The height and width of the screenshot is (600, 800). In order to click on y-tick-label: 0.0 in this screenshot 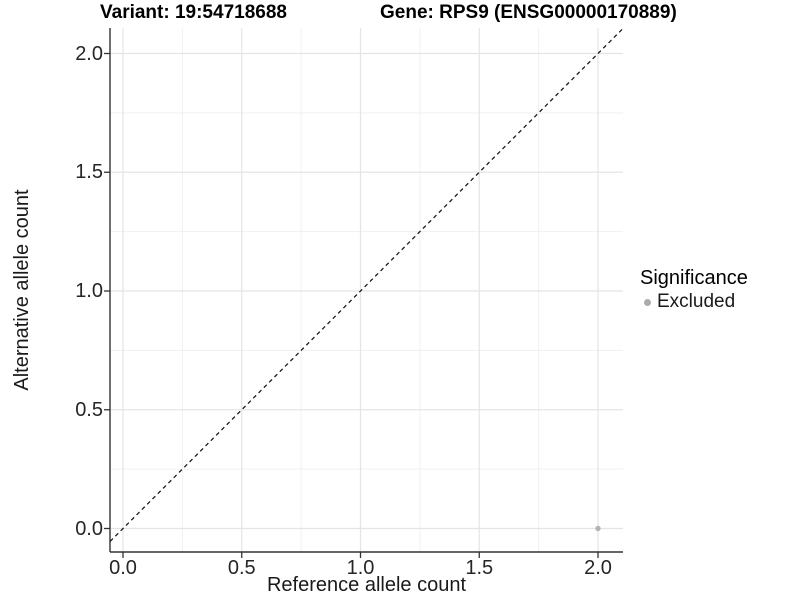, I will do `click(89, 528)`.